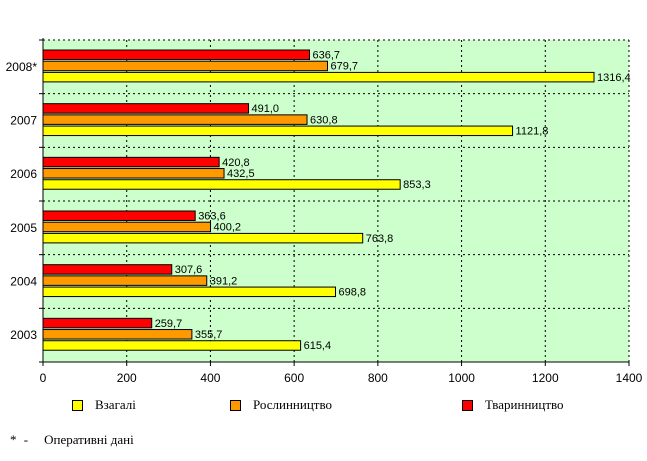 Image resolution: width=647 pixels, height=461 pixels. Describe the element at coordinates (133, 173) in the screenshot. I see `bar-crops-2006` at that location.